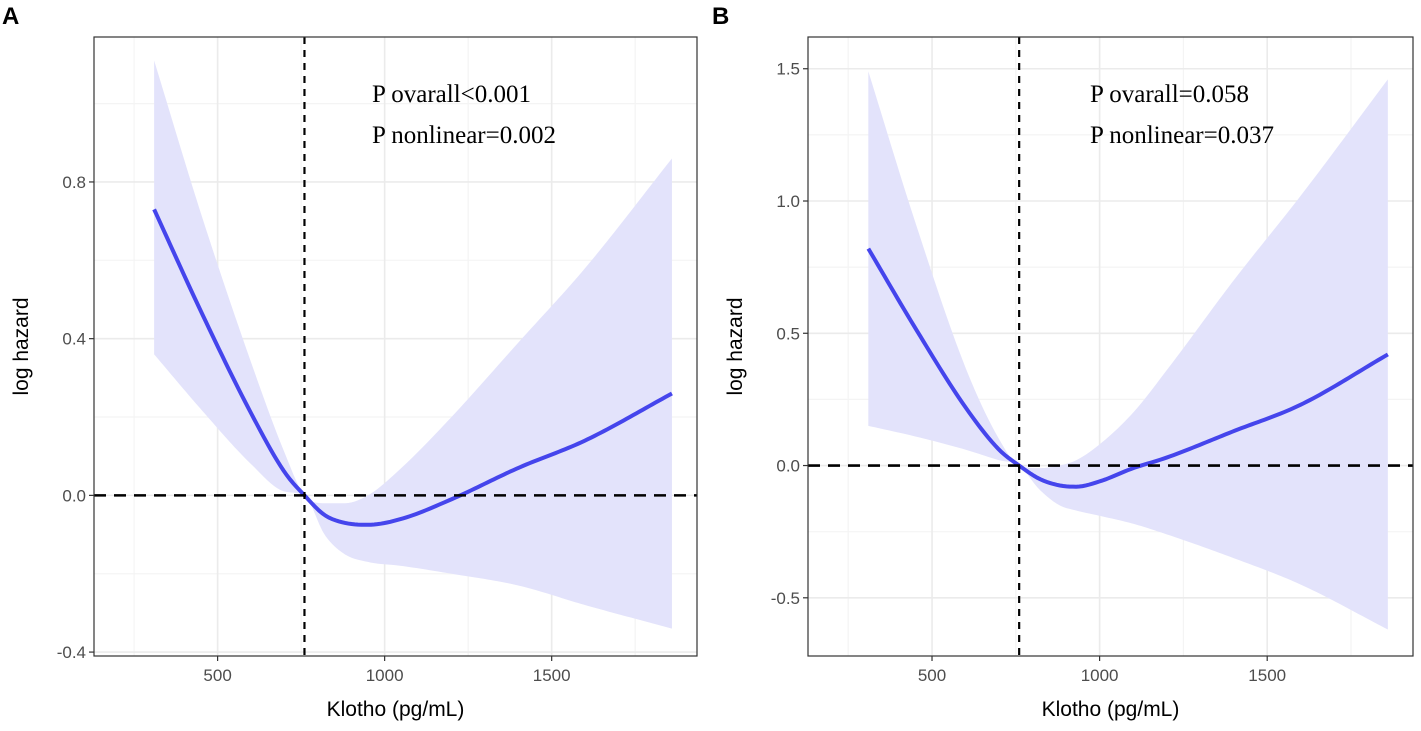  Describe the element at coordinates (788, 69) in the screenshot. I see `y-tick-label: 1.5` at that location.